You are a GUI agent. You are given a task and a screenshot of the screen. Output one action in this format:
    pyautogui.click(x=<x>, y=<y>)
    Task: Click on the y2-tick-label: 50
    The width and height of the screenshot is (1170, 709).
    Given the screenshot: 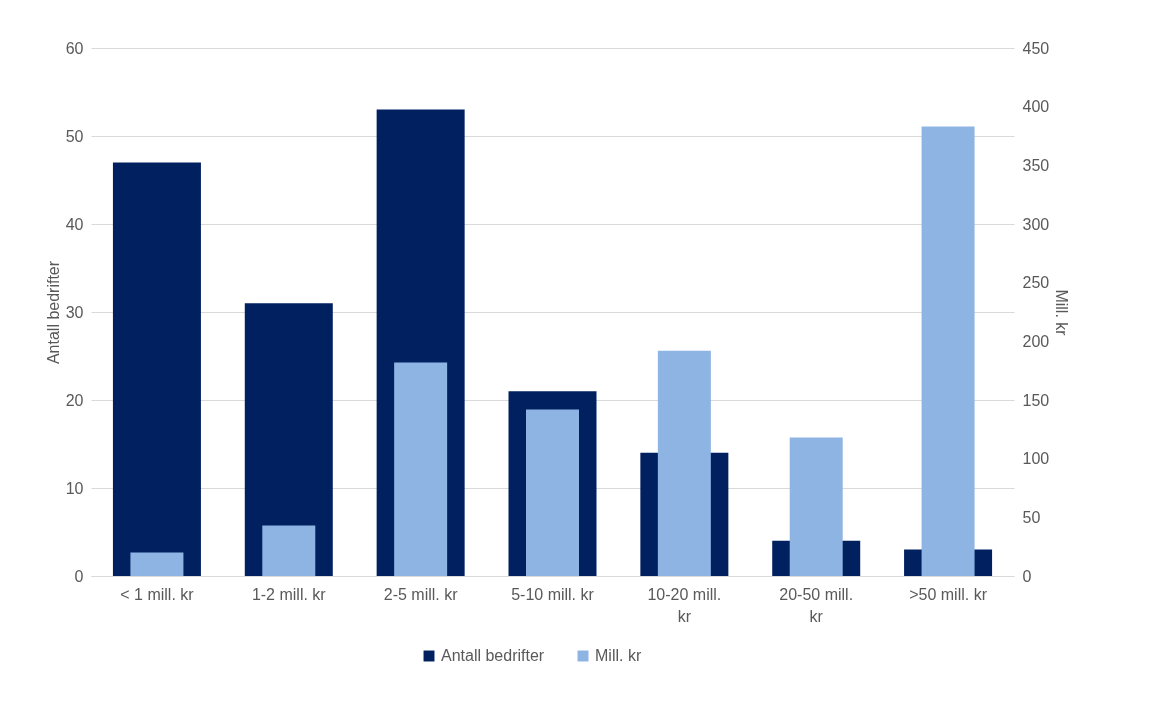 What is the action you would take?
    pyautogui.click(x=1031, y=517)
    